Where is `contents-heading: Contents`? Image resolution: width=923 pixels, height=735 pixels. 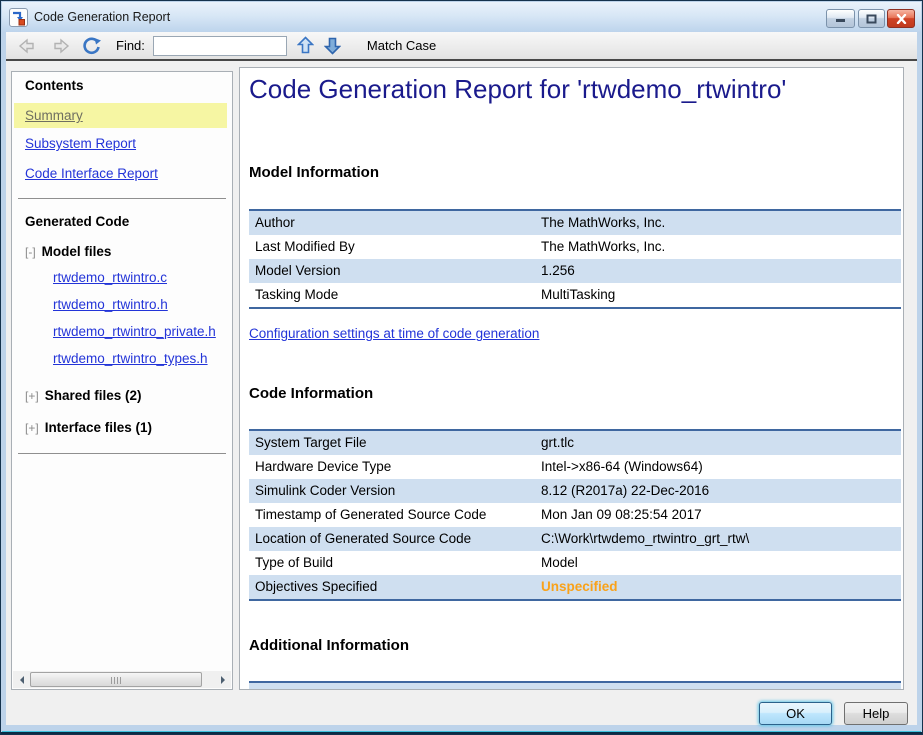 contents-heading: Contents is located at coordinates (54, 85).